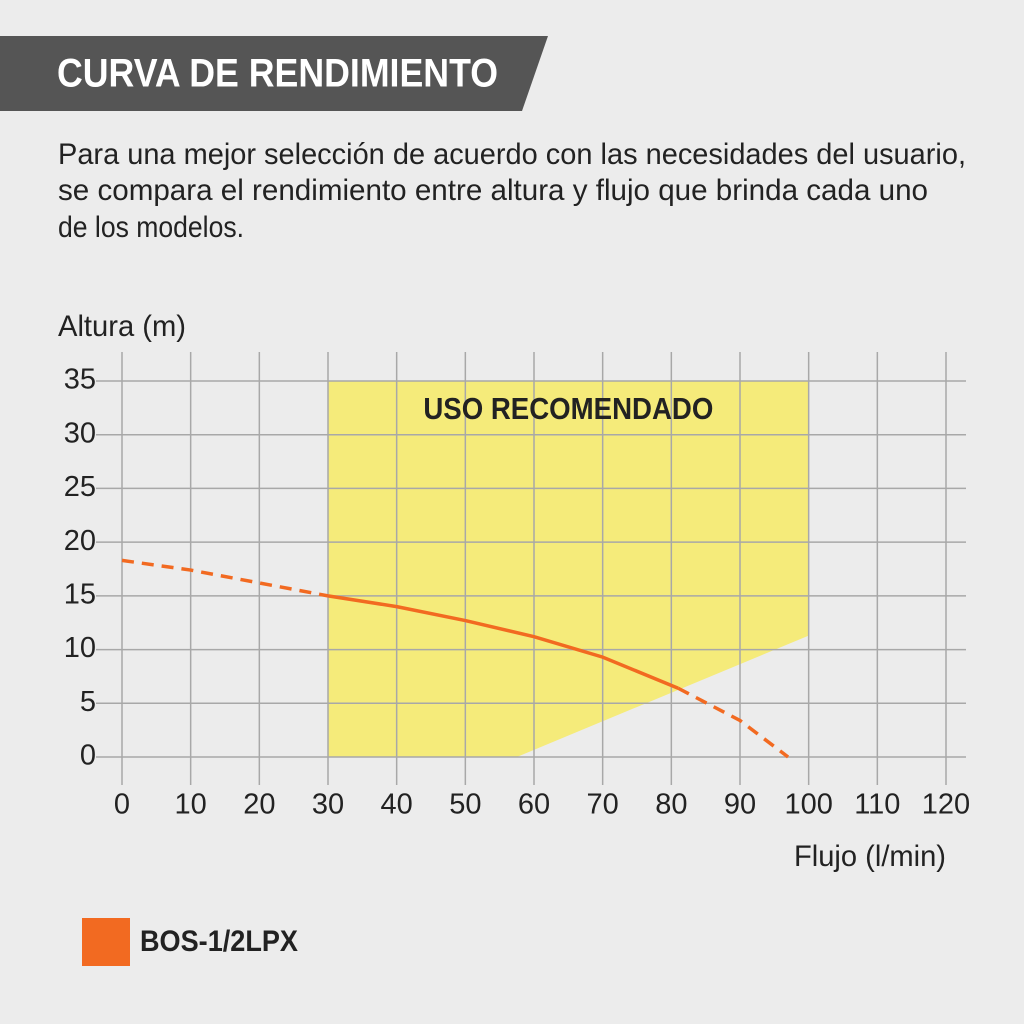 The width and height of the screenshot is (1024, 1024). What do you see at coordinates (870, 856) in the screenshot?
I see `x-axis-label: Flujo (l/min)` at bounding box center [870, 856].